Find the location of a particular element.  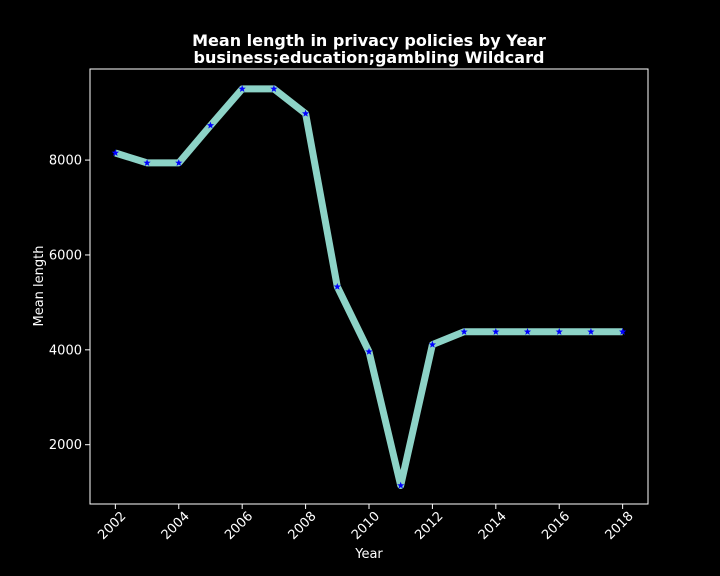

chart-subtitle: business;education;gambling Wildcard is located at coordinates (369, 57).